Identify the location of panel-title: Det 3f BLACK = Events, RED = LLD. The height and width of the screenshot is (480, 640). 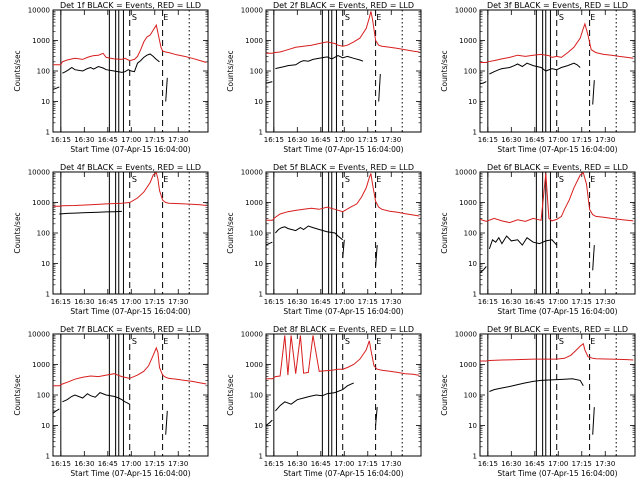
(557, 5).